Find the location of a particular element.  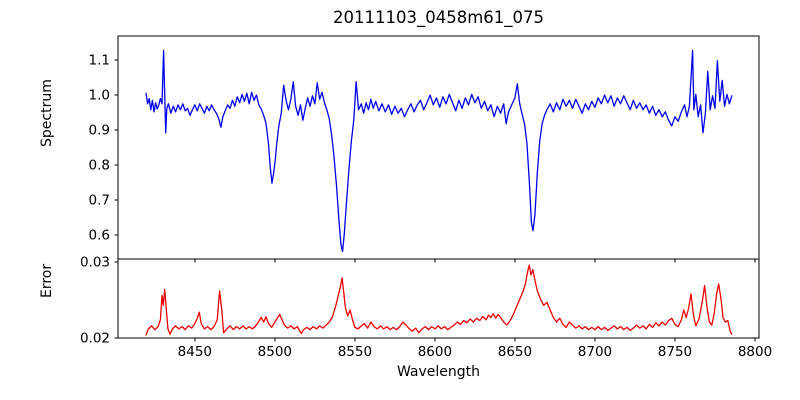

y-tick-label: 0.02 is located at coordinates (95, 339).